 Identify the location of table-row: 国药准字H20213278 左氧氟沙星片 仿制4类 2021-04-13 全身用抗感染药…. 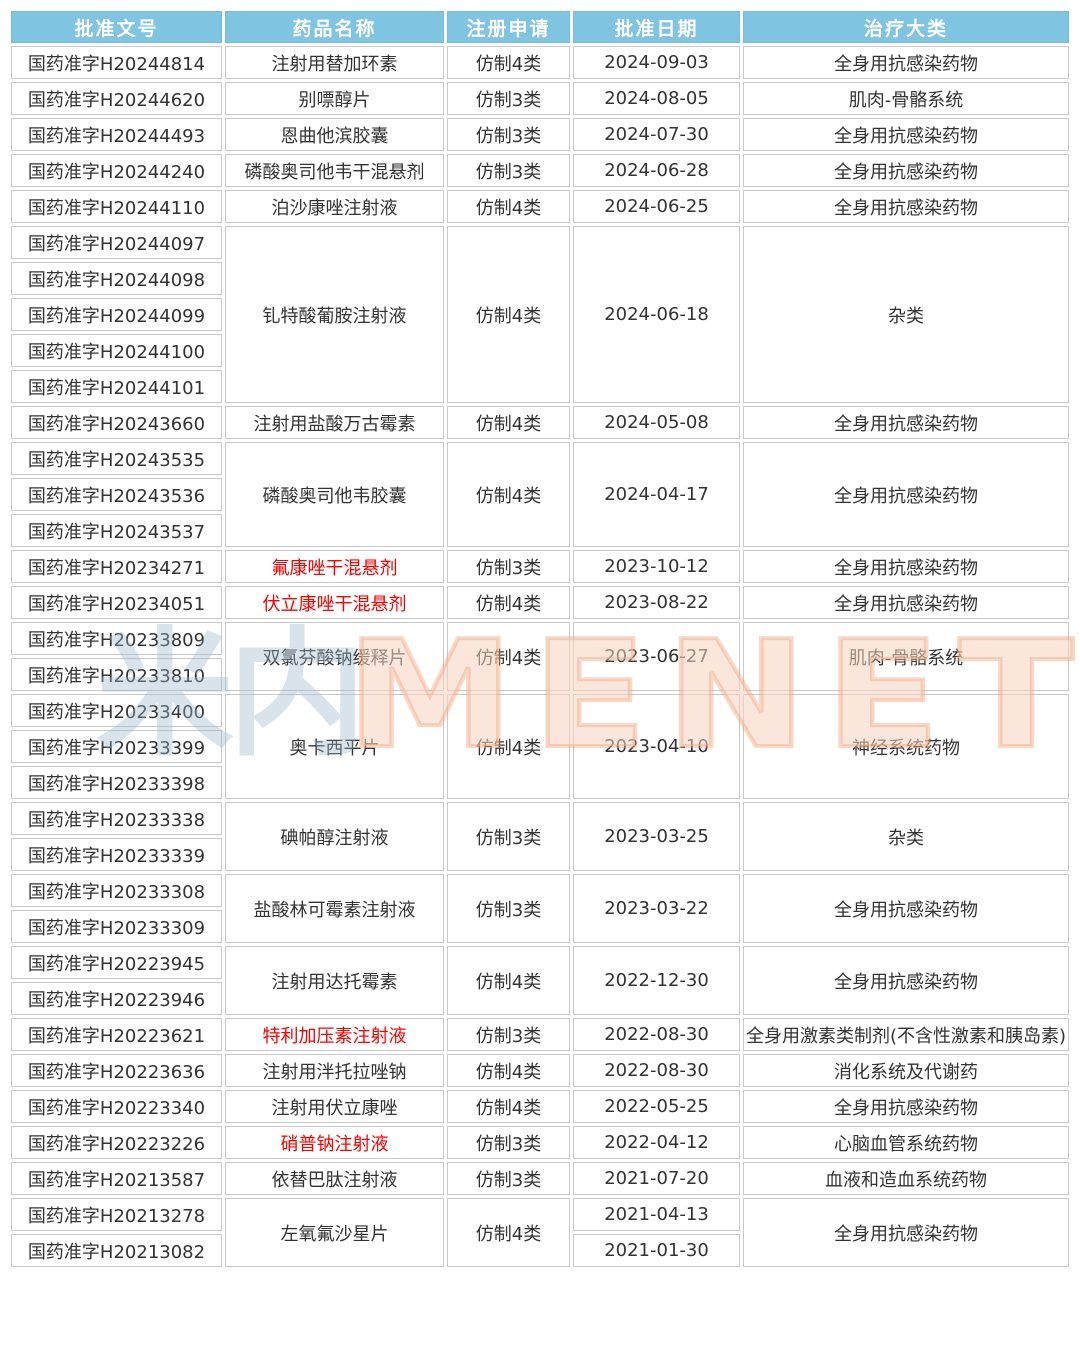
(540, 1232).